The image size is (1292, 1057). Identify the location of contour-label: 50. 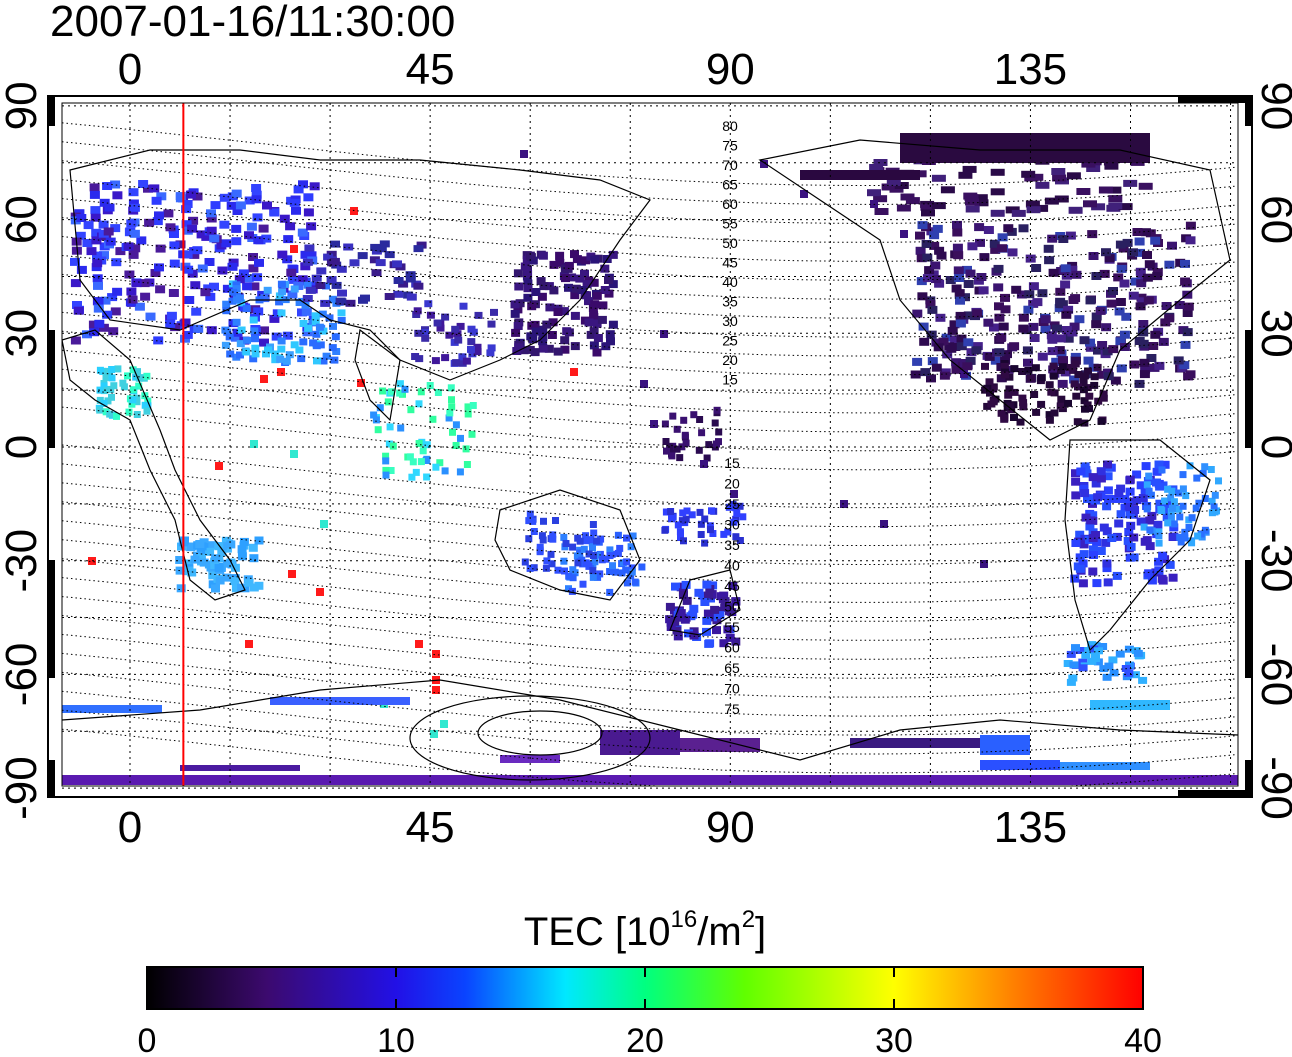
(732, 607).